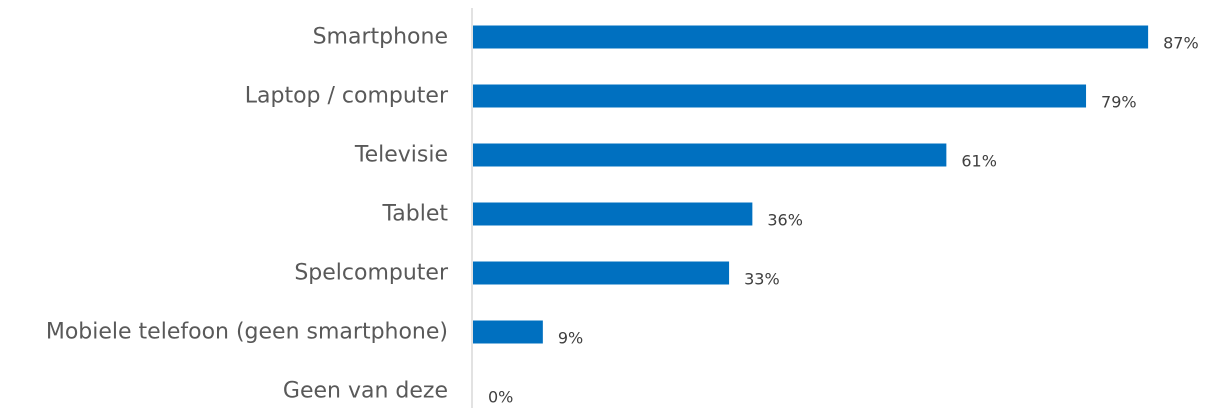  What do you see at coordinates (979, 161) in the screenshot?
I see `value-label: 61%` at bounding box center [979, 161].